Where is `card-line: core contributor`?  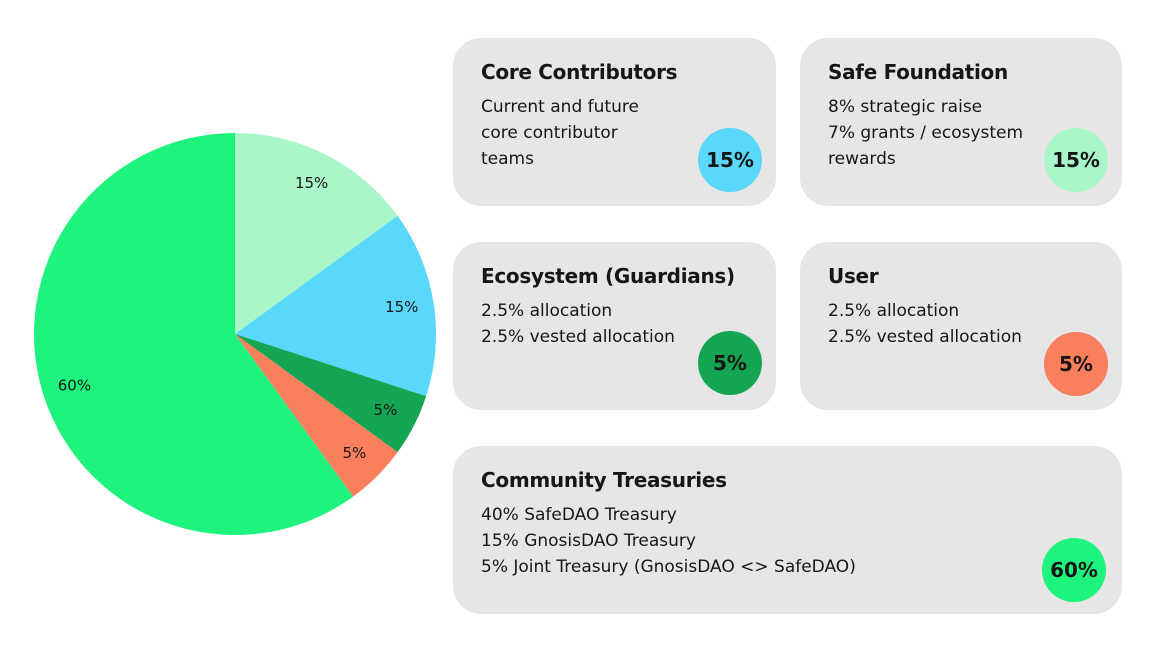
card-line: core contributor is located at coordinates (549, 133).